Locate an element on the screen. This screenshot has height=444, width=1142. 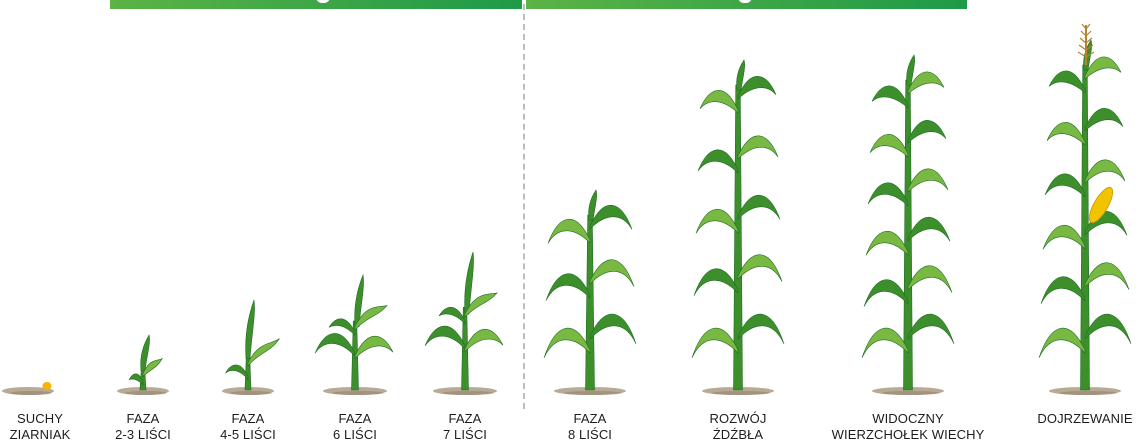
stage-label-dojrzewanie: DOJRZEWANIE is located at coordinates (1066, 419).